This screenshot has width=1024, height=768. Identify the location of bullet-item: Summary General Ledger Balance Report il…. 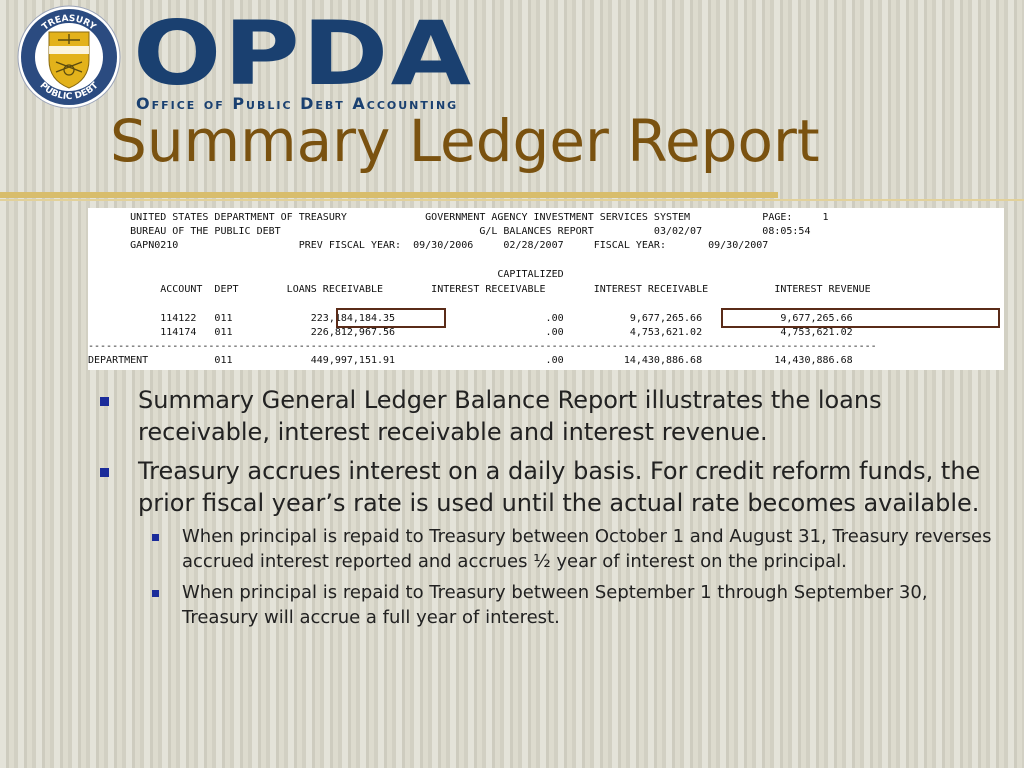
(550, 416).